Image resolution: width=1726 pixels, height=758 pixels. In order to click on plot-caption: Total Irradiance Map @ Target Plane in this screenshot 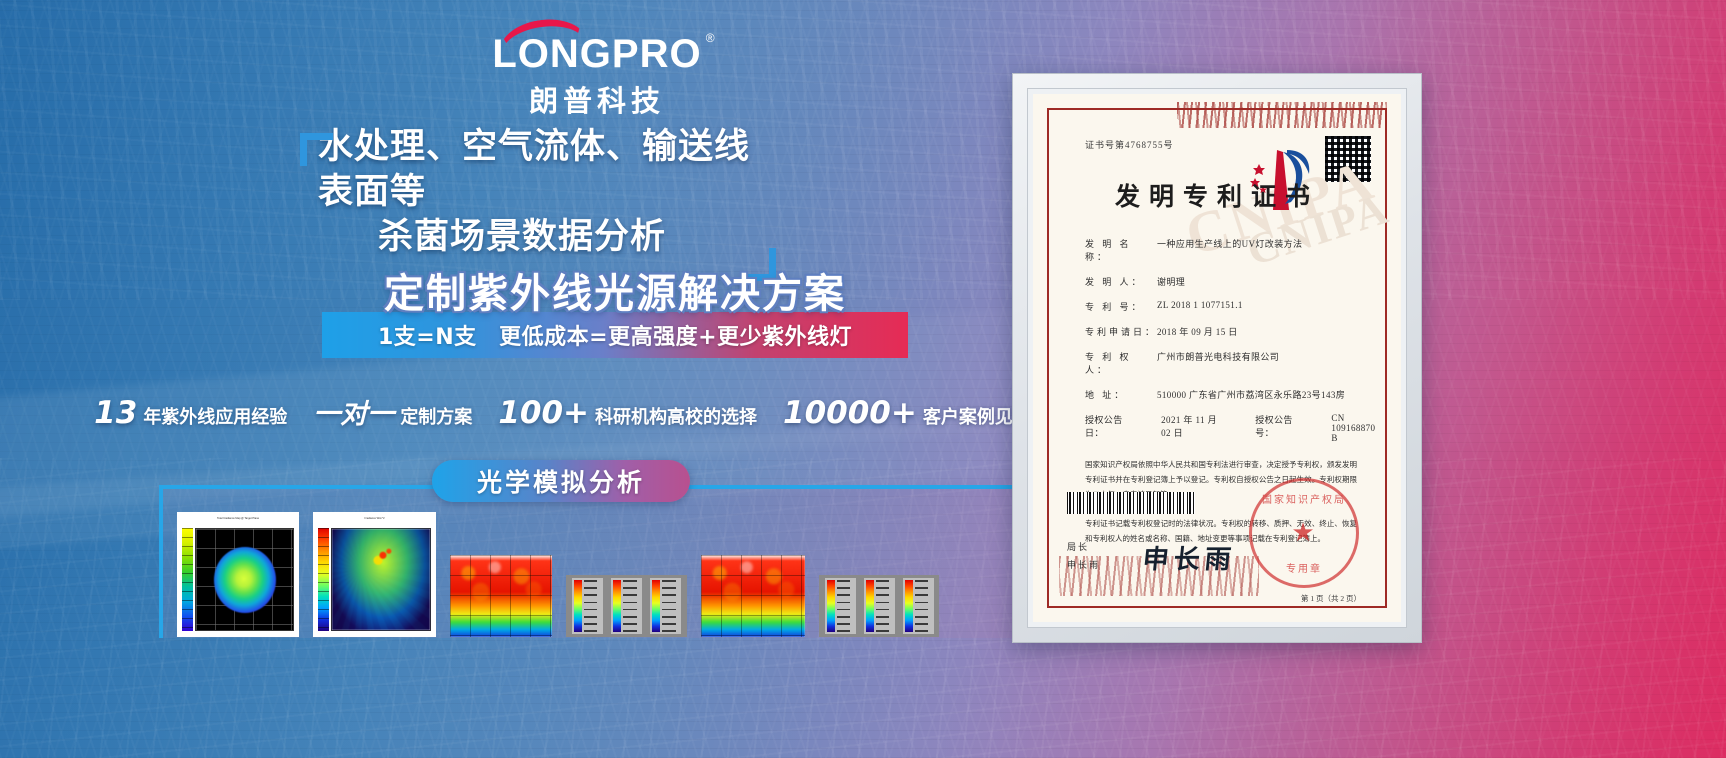, I will do `click(238, 518)`.